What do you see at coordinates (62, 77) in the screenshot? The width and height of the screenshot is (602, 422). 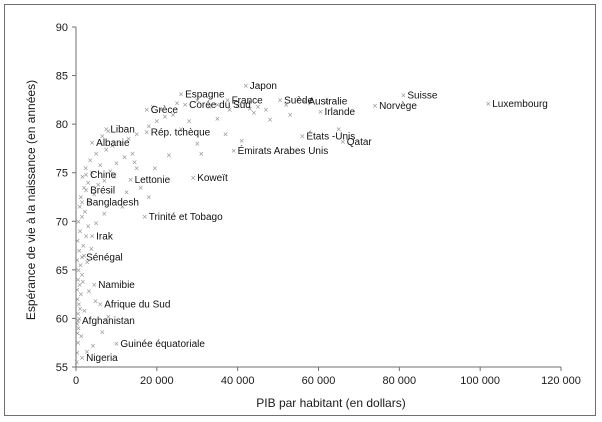 I see `y-tick-label: 85` at bounding box center [62, 77].